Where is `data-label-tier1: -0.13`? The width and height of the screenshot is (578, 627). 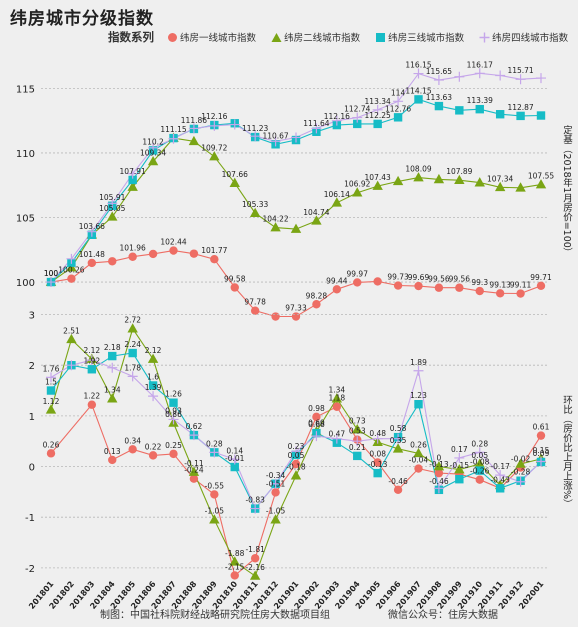 data-label-tier1: -0.13 is located at coordinates (439, 464).